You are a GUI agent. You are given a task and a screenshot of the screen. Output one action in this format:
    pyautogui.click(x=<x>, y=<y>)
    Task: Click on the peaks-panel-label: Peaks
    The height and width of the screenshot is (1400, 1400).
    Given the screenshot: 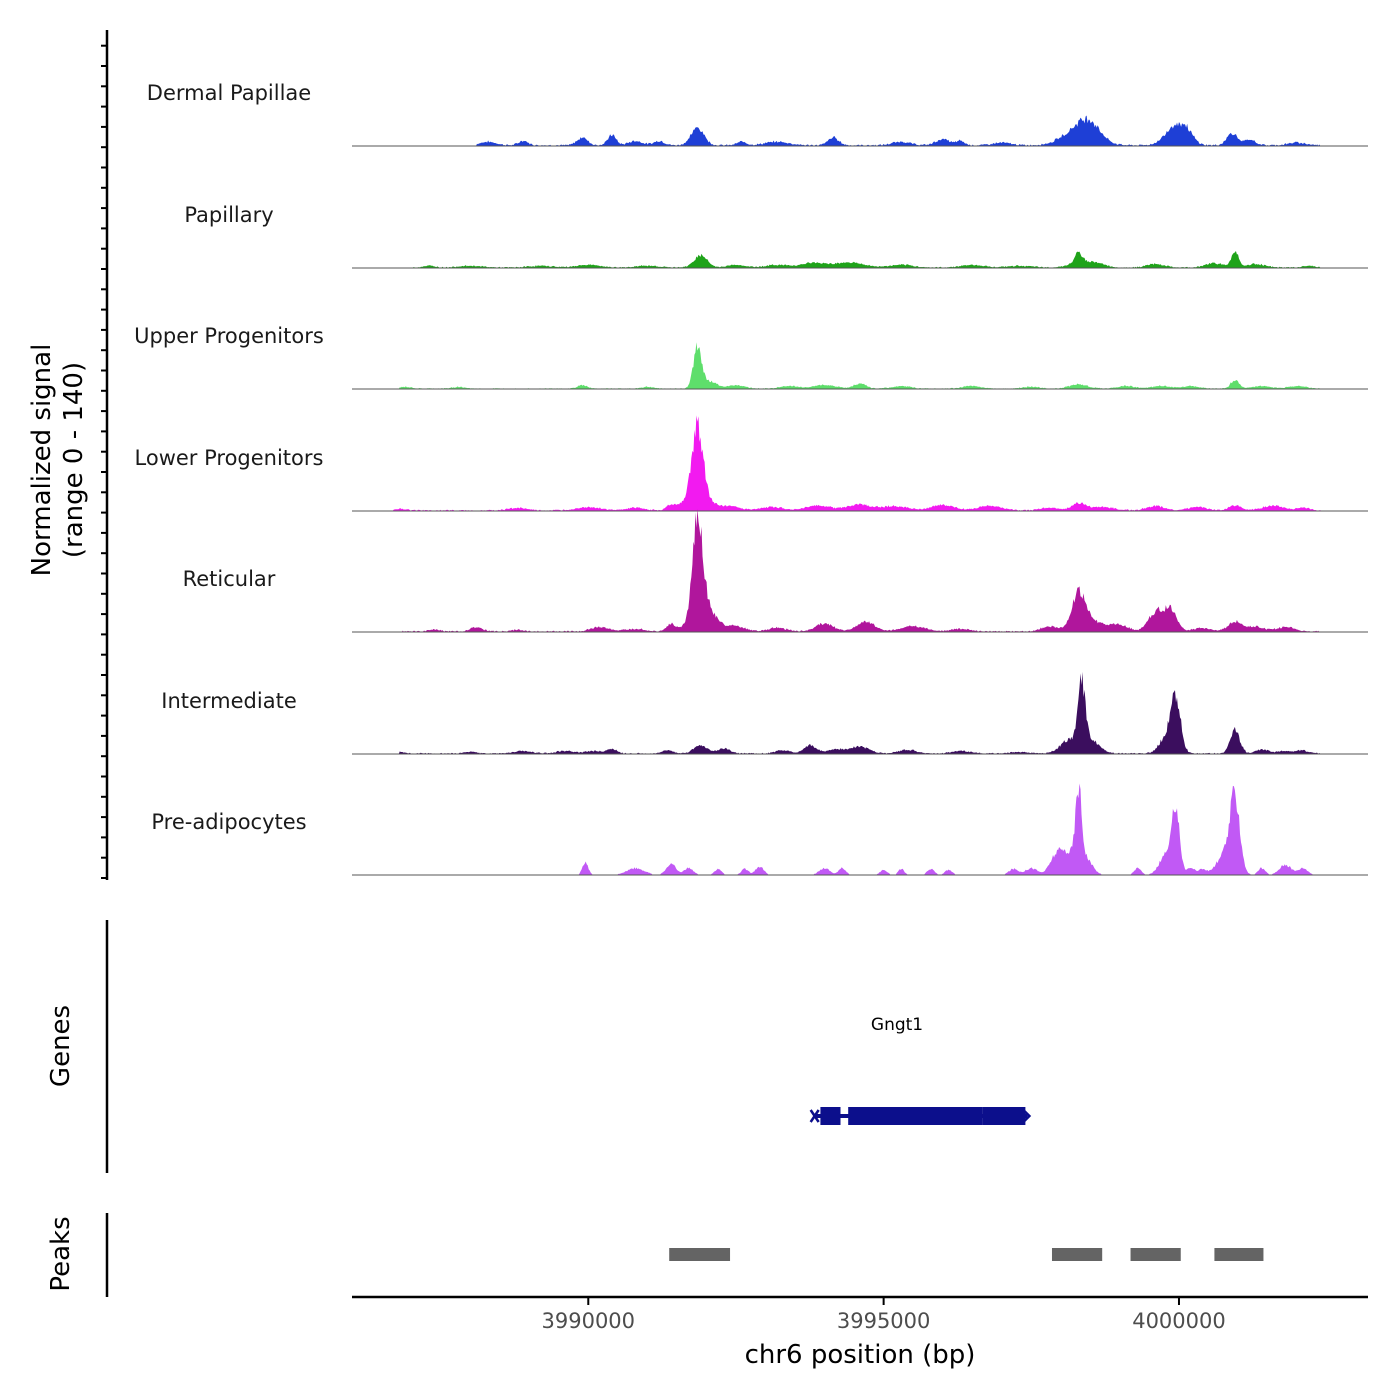 What is the action you would take?
    pyautogui.click(x=61, y=1253)
    